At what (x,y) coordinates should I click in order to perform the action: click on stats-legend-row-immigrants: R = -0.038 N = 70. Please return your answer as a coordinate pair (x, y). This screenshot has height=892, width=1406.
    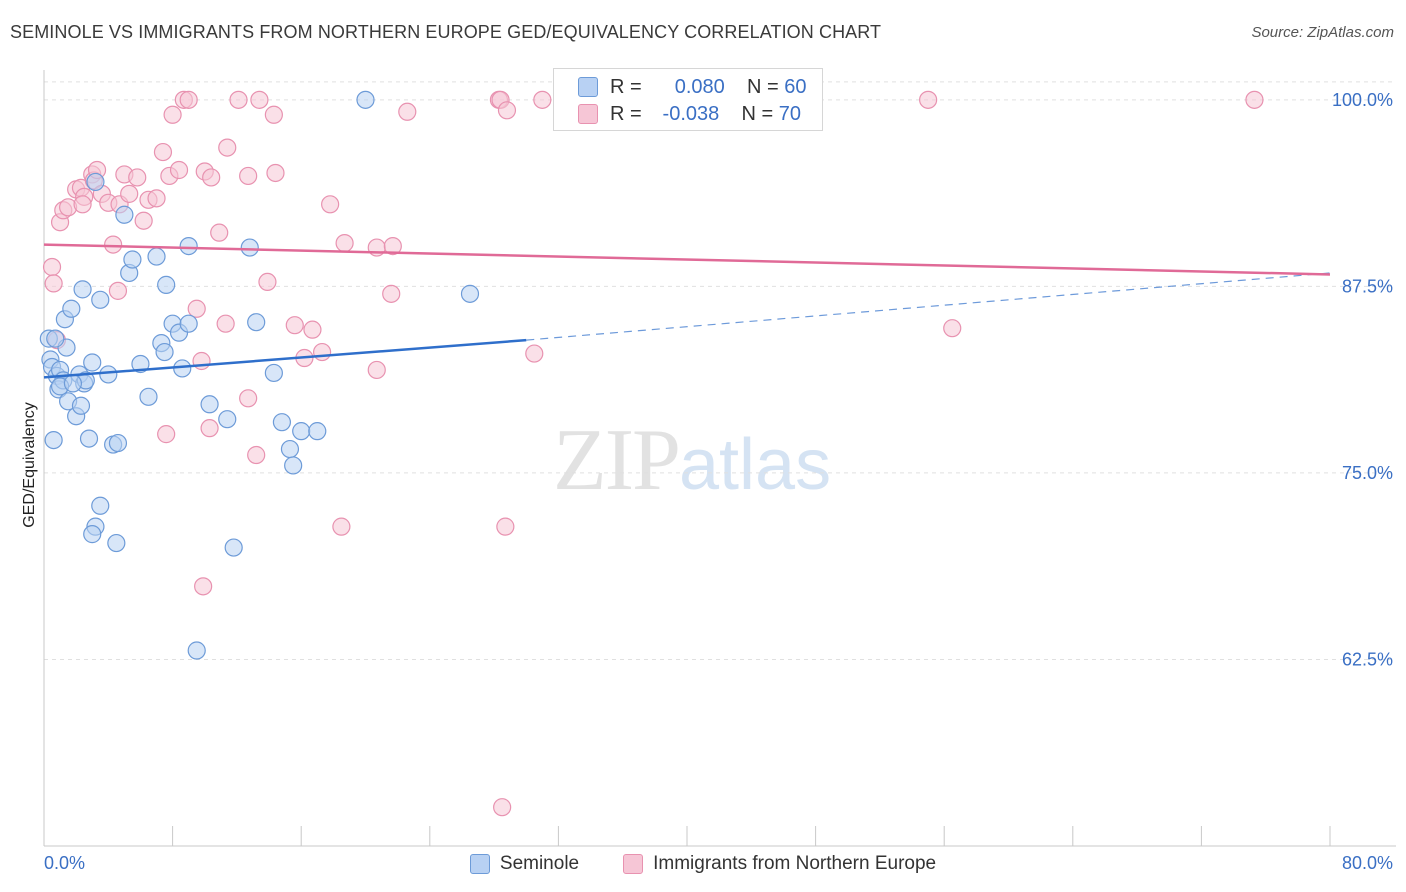
    Looking at the image, I should click on (677, 114).